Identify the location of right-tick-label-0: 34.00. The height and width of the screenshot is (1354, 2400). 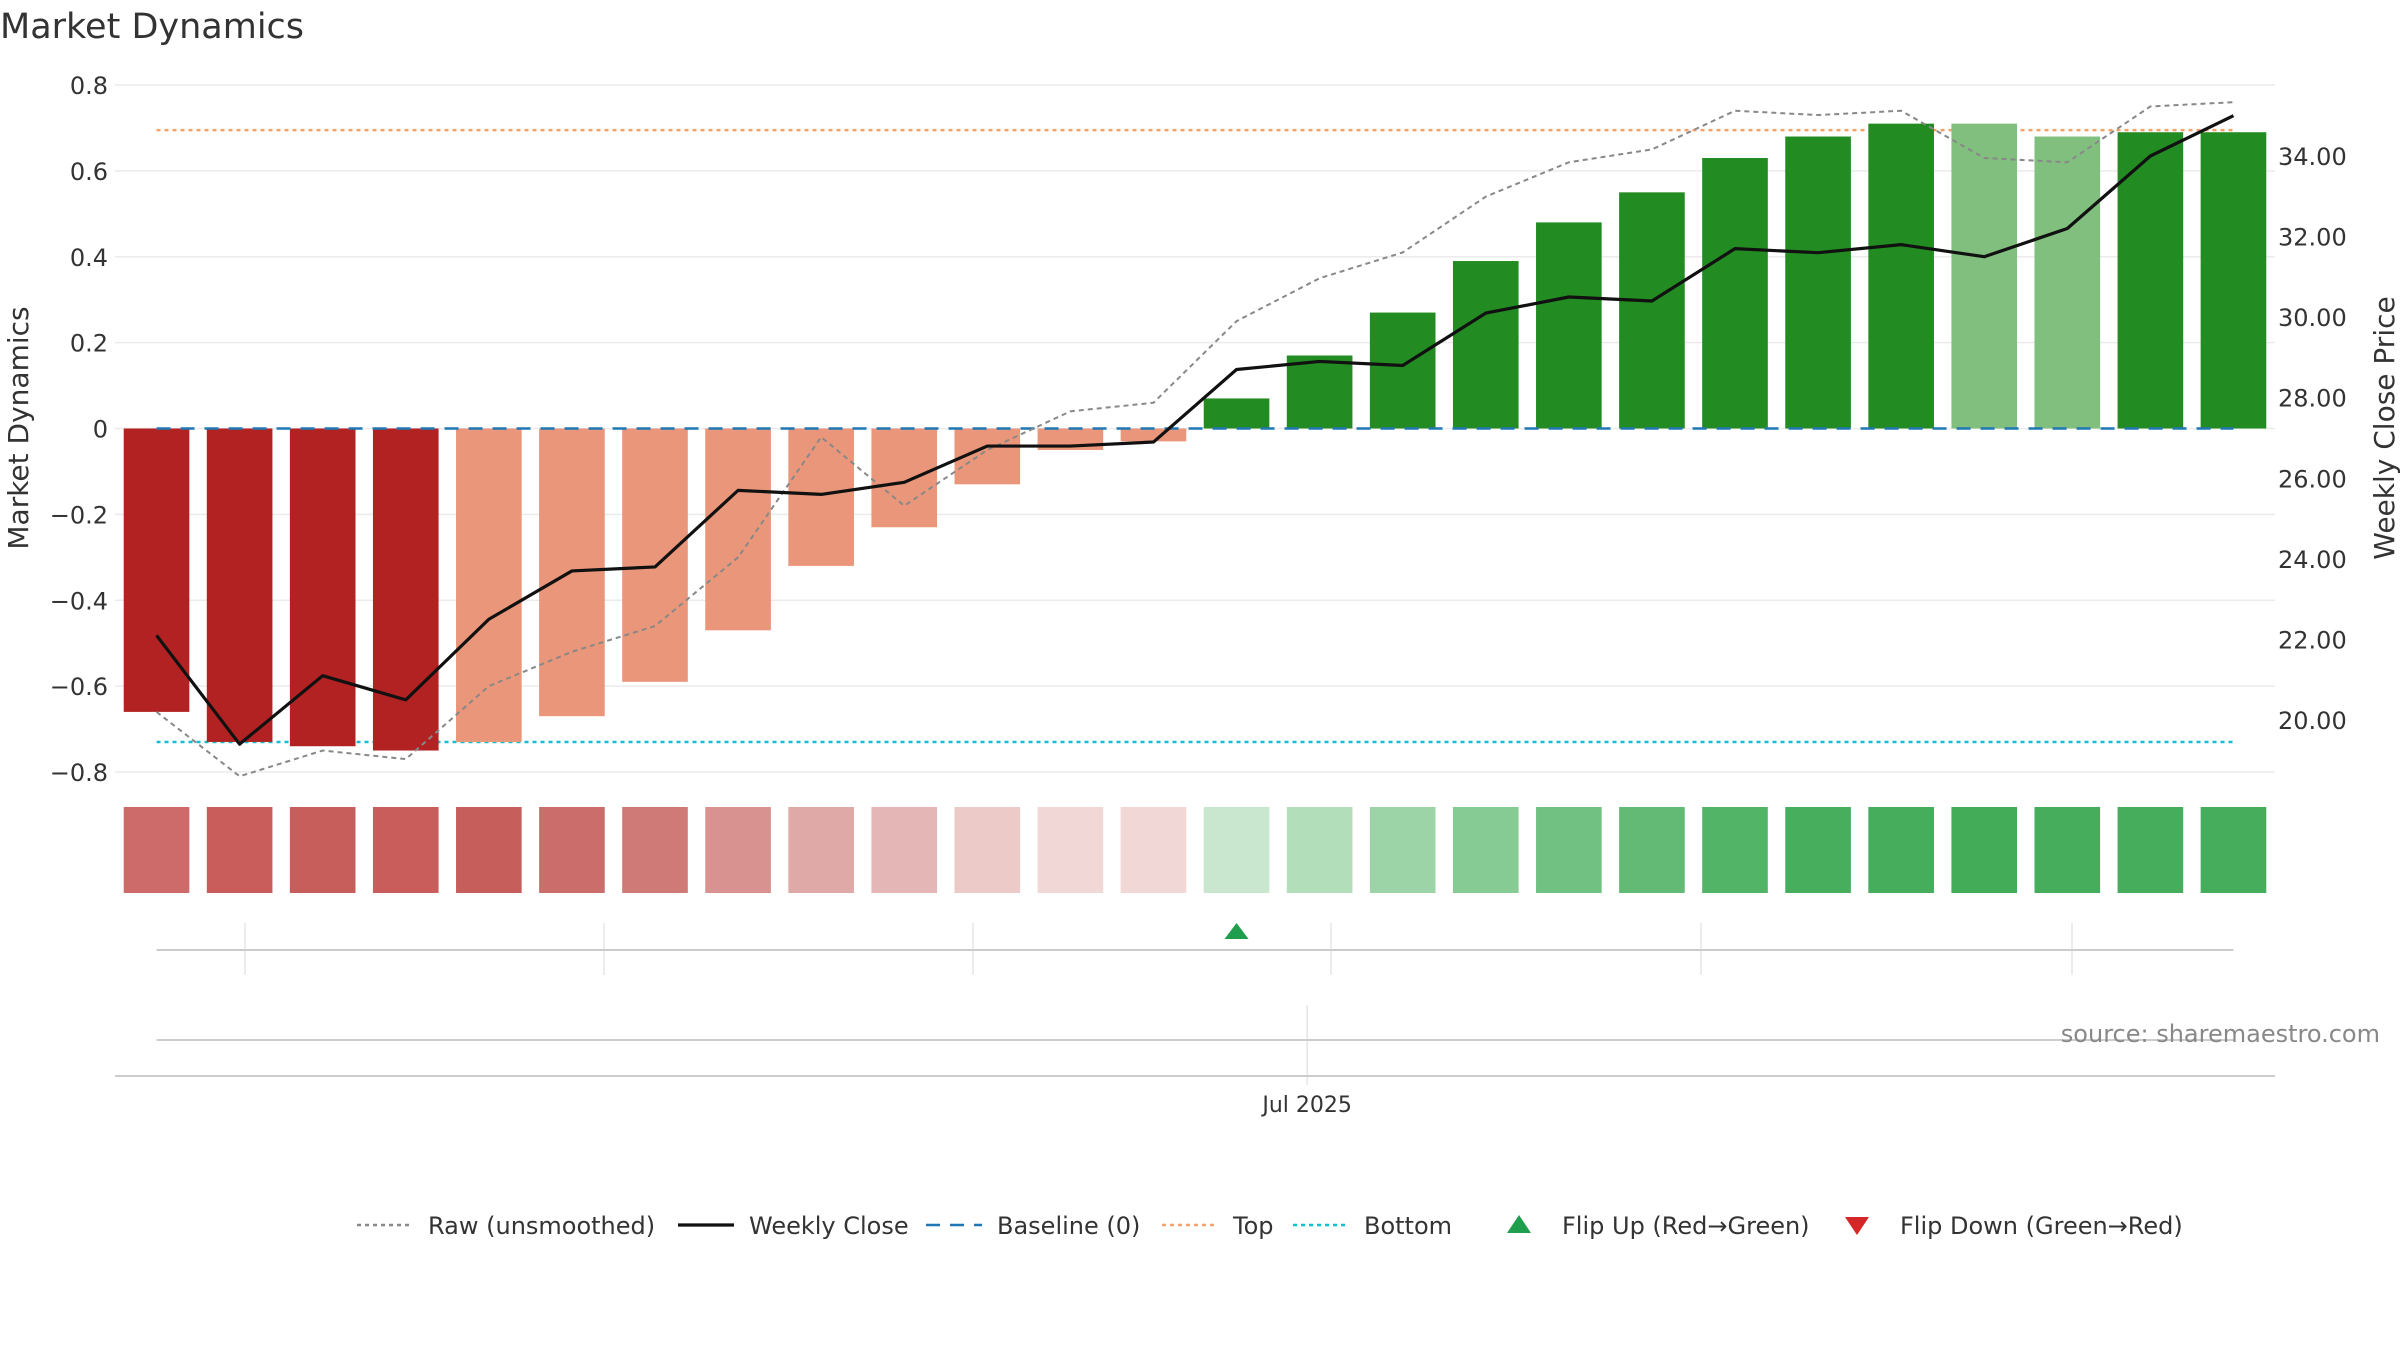
(2312, 157).